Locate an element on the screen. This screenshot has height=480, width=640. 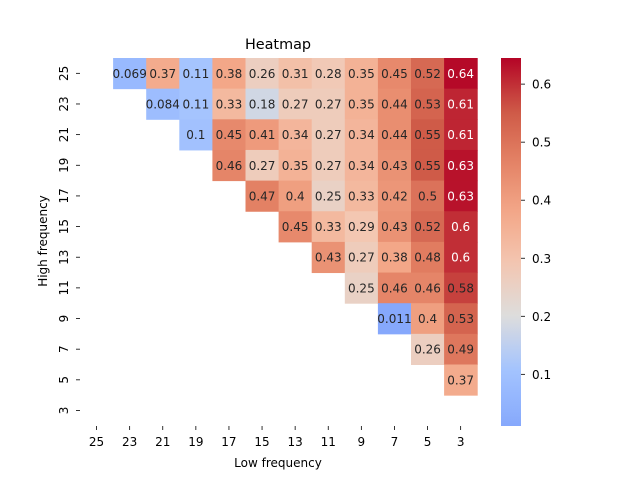
cell-value-label: 0.11 is located at coordinates (195, 74).